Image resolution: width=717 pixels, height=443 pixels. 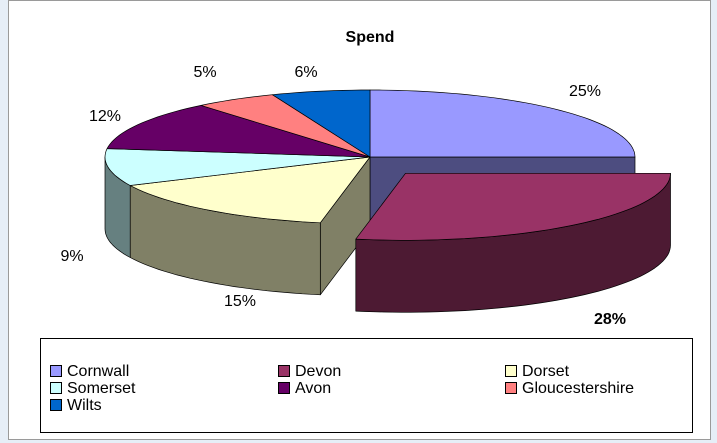 I want to click on data-label: 15%, so click(x=240, y=301).